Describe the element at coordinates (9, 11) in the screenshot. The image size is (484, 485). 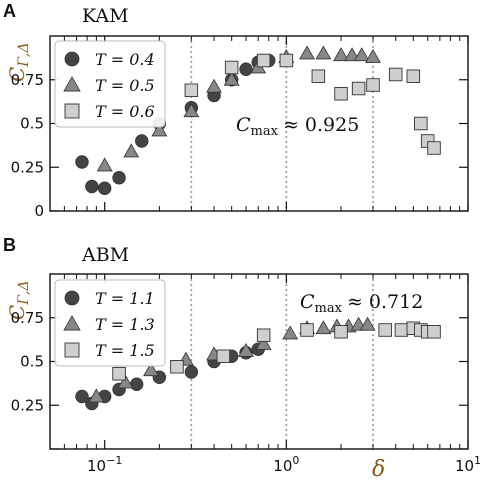
I see `panel-a-label: A` at that location.